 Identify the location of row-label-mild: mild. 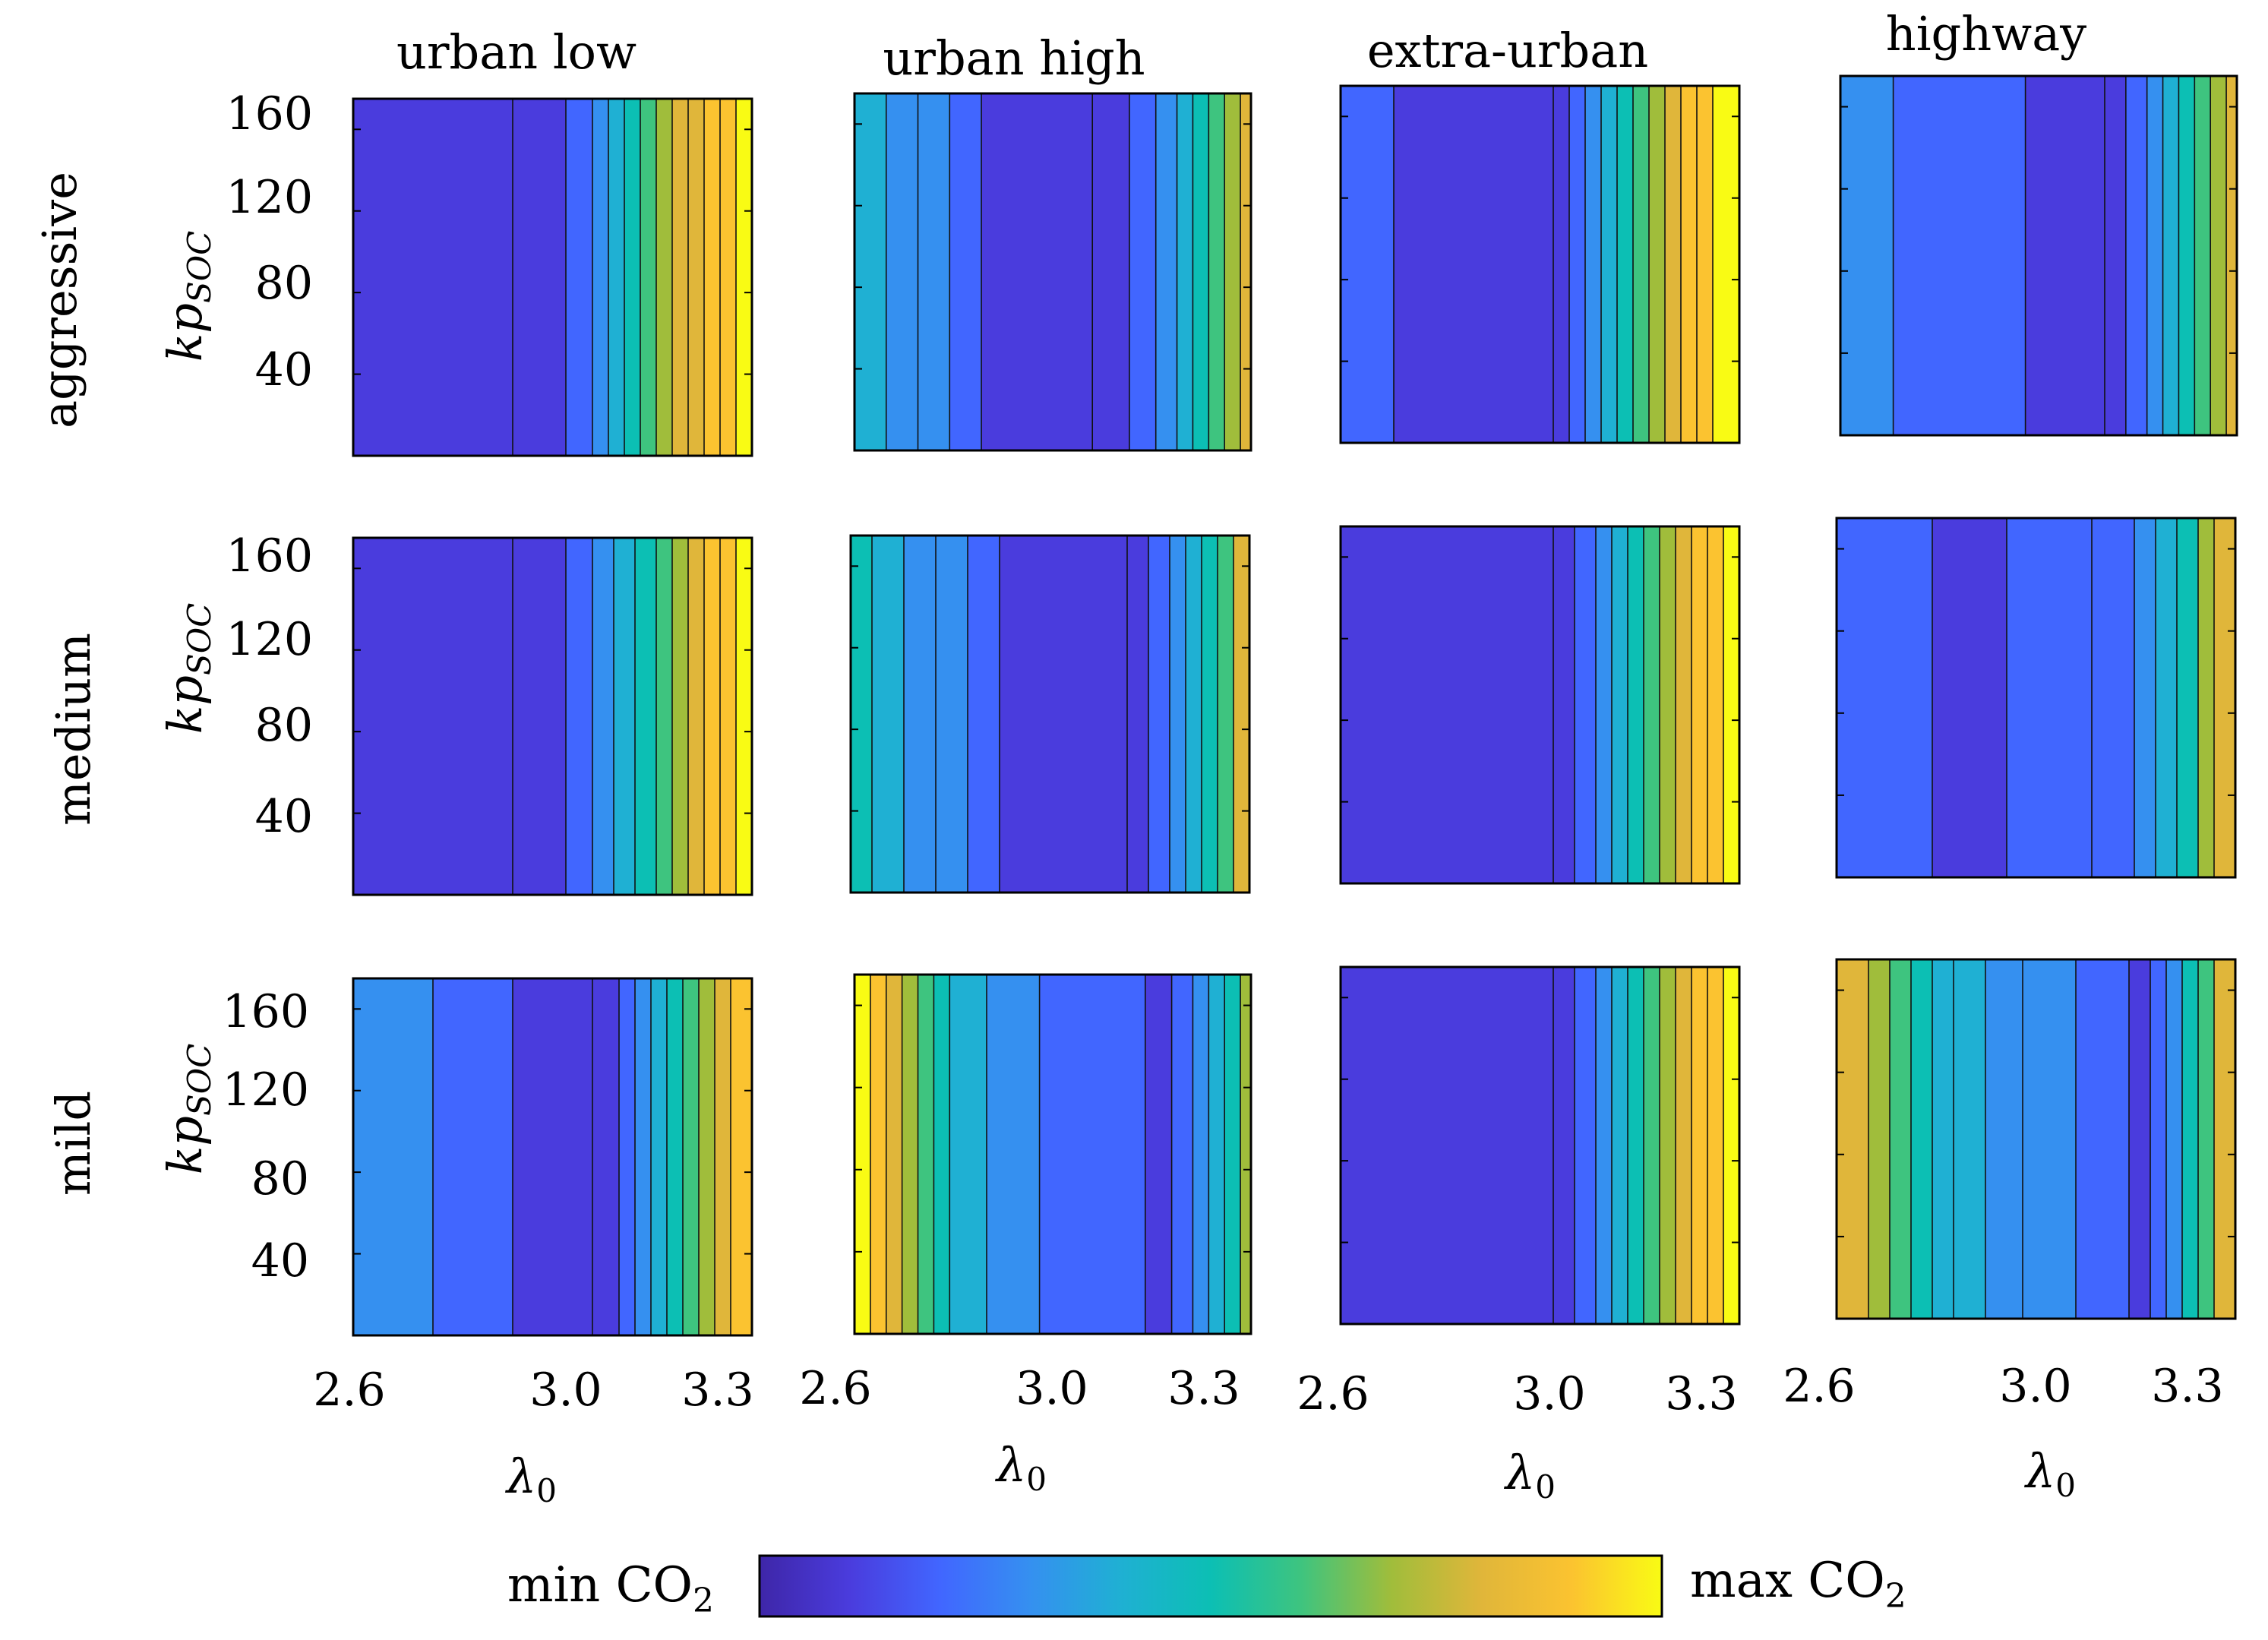
(73, 1143).